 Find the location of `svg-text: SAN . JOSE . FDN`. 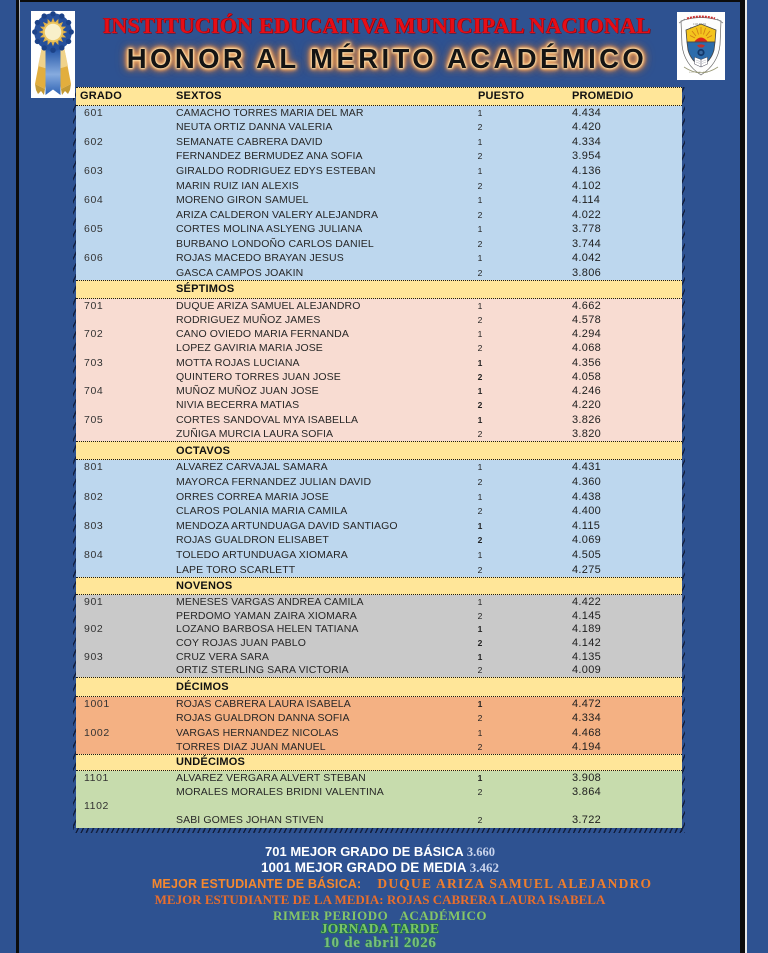

svg-text: SAN . JOSE . FDN is located at coordinates (698, 72).